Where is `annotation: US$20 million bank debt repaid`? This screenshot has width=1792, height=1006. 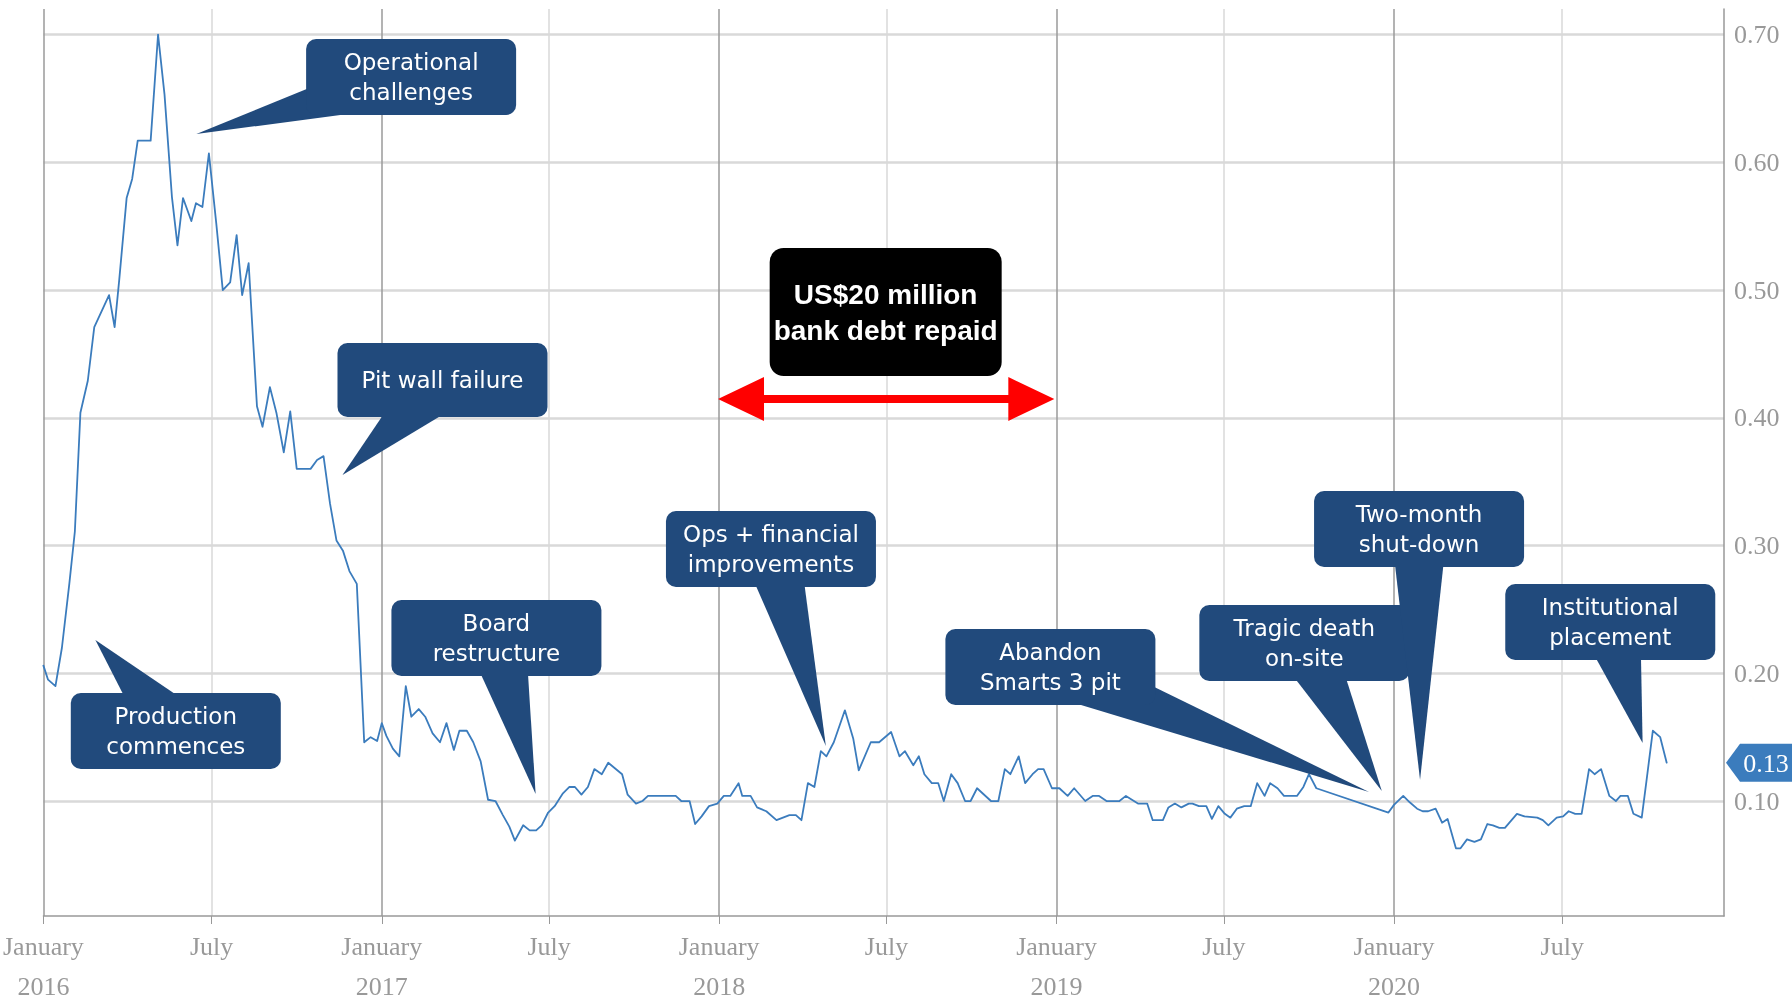 annotation: US$20 million bank debt repaid is located at coordinates (885, 312).